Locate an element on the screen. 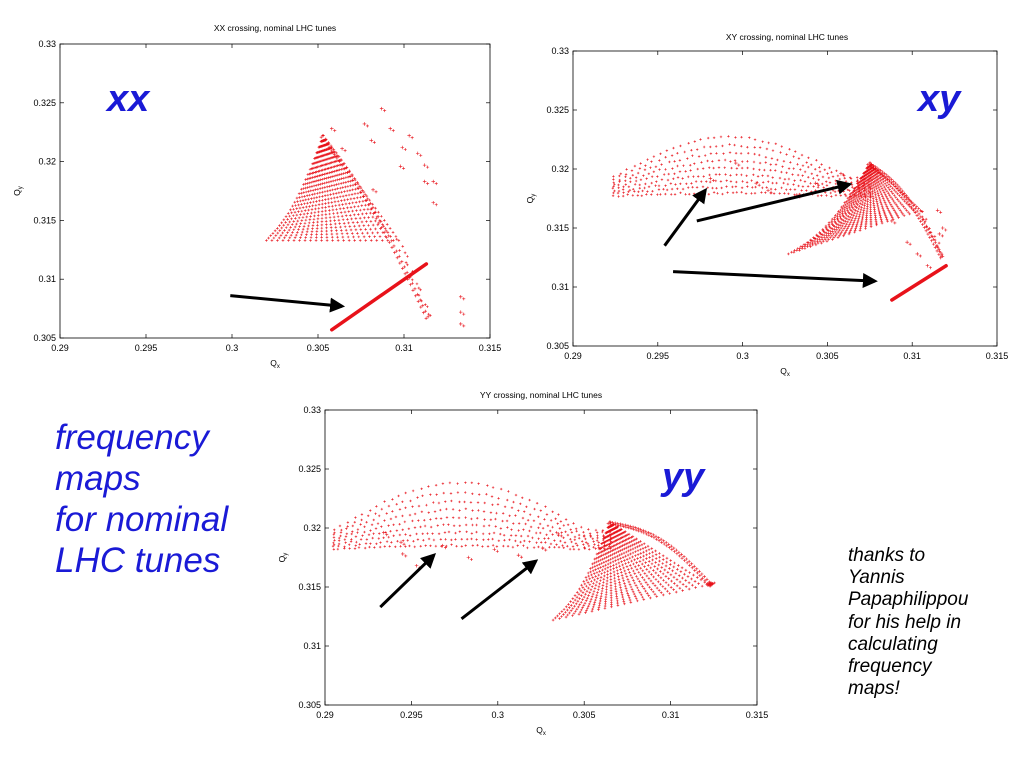 This screenshot has width=1024, height=768. x-tick-label: 0.295 is located at coordinates (658, 356).